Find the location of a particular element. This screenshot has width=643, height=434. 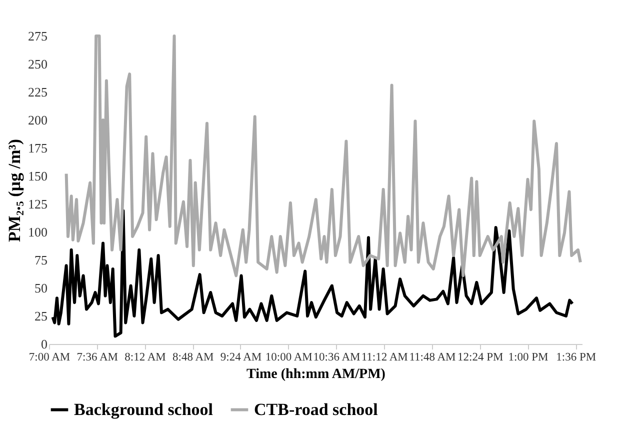

x-tick-label: 1:00 PM is located at coordinates (528, 358).